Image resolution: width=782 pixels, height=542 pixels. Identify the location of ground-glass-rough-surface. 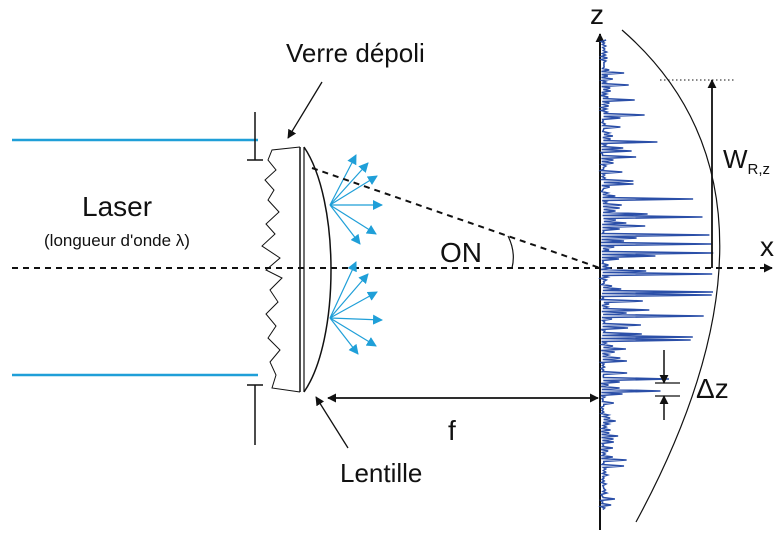
(281, 269).